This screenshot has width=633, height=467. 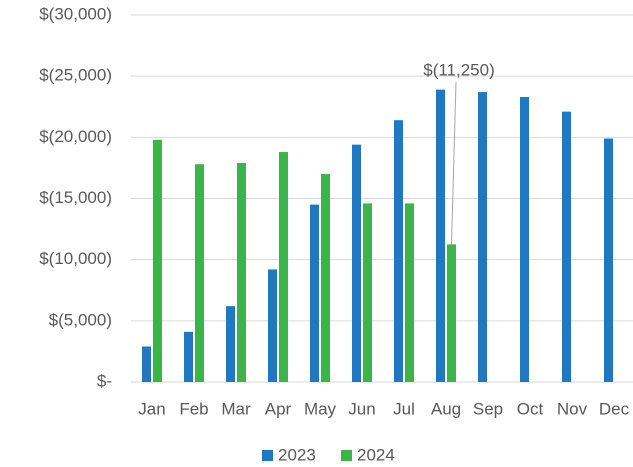 What do you see at coordinates (446, 408) in the screenshot?
I see `x-tick-label: Aug` at bounding box center [446, 408].